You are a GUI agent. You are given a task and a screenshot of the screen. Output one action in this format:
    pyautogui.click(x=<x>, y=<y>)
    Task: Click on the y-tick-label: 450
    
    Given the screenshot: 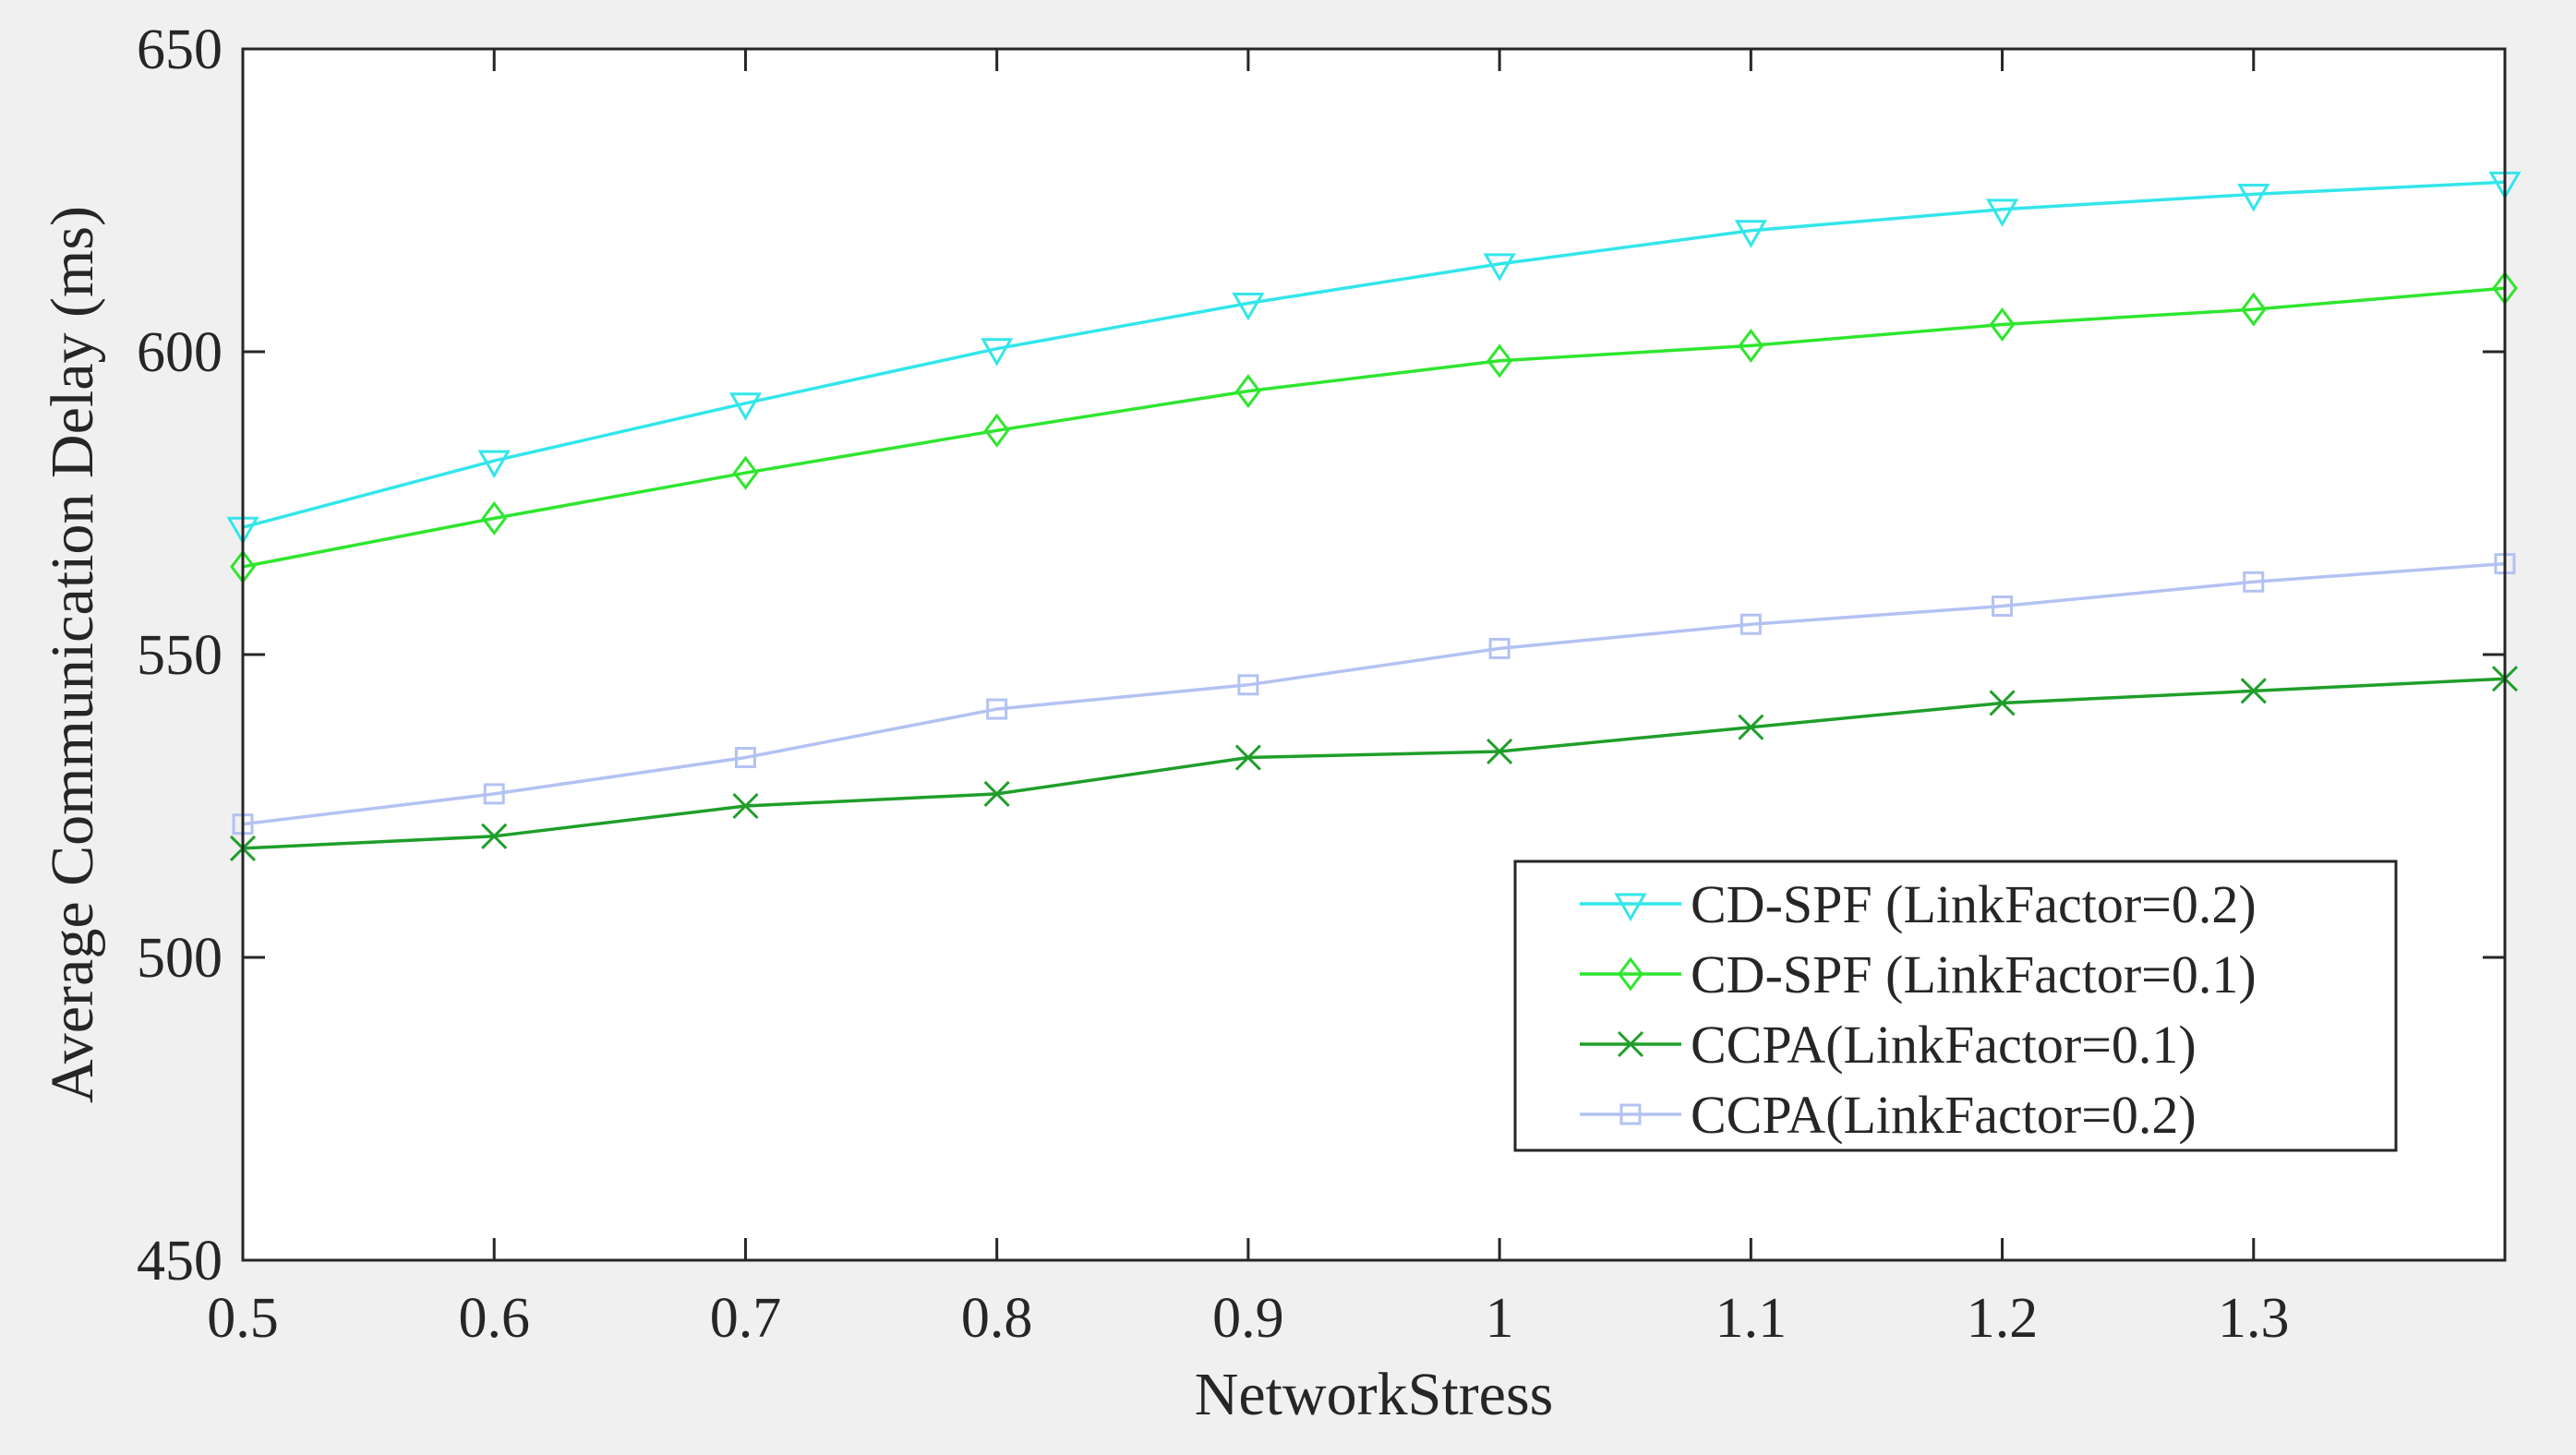 What is the action you would take?
    pyautogui.click(x=180, y=1261)
    